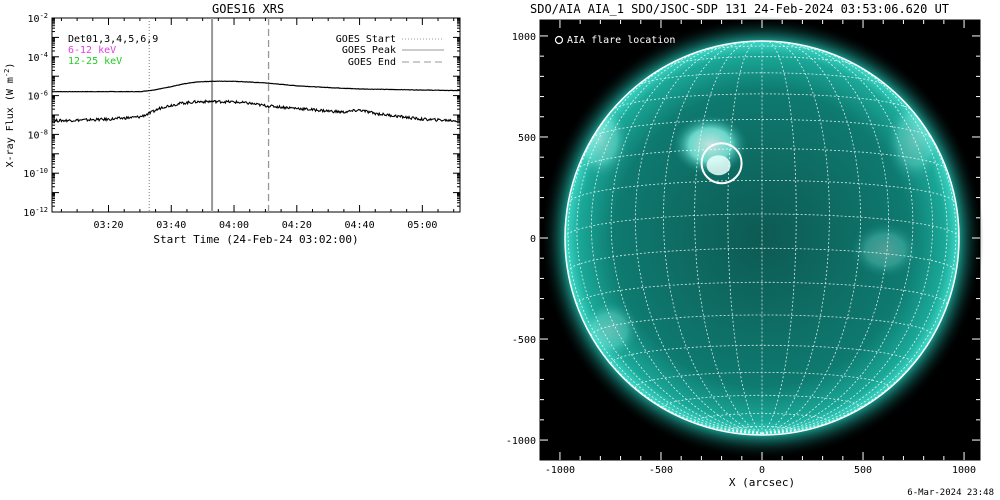  I want to click on band-high-label: 12-25 keV, so click(95, 61).